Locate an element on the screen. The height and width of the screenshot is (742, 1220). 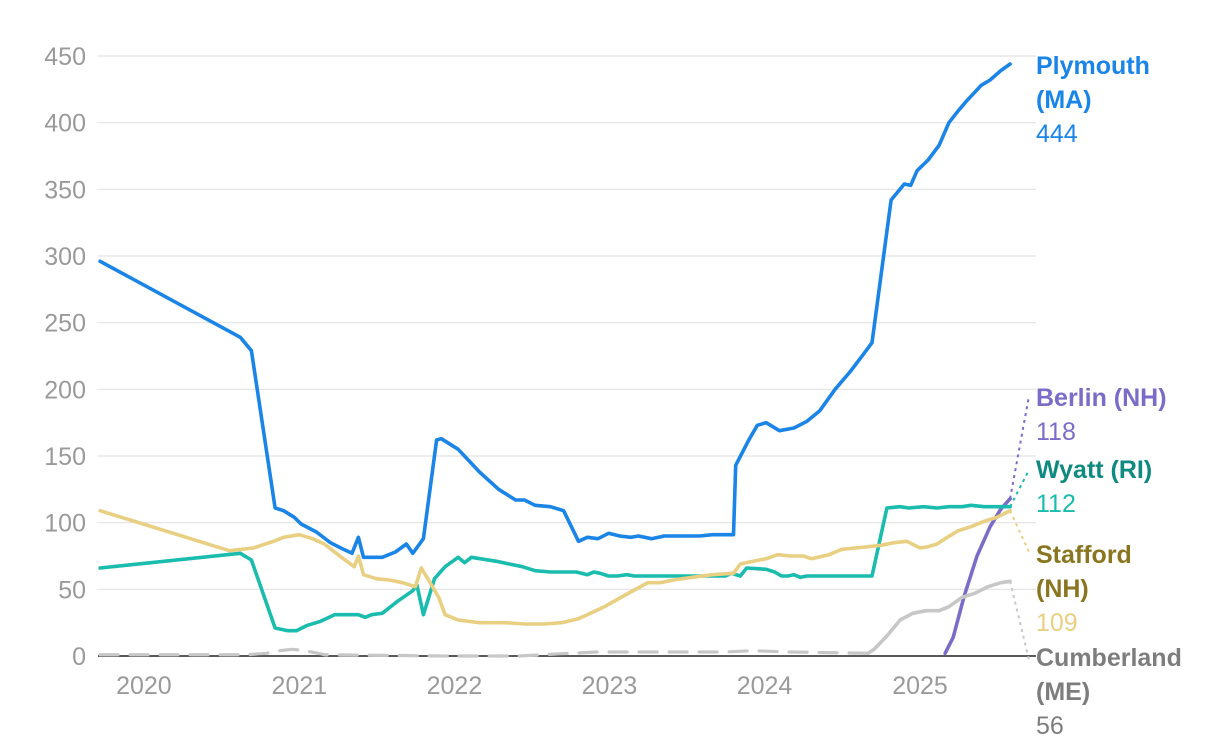
x-tick-label: 2020 is located at coordinates (144, 686).